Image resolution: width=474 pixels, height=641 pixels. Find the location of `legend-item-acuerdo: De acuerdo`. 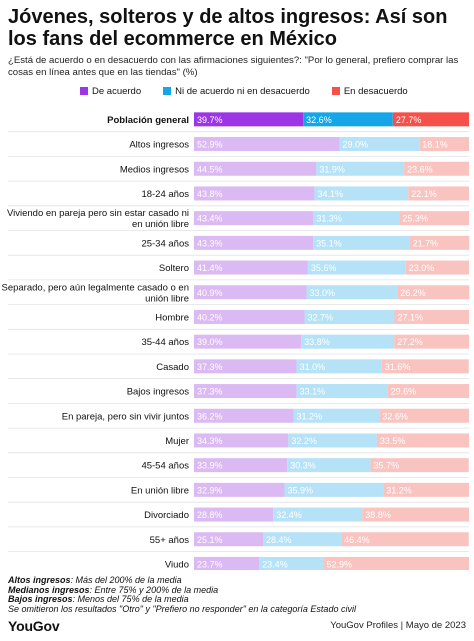

legend-item-acuerdo: De acuerdo is located at coordinates (110, 91).